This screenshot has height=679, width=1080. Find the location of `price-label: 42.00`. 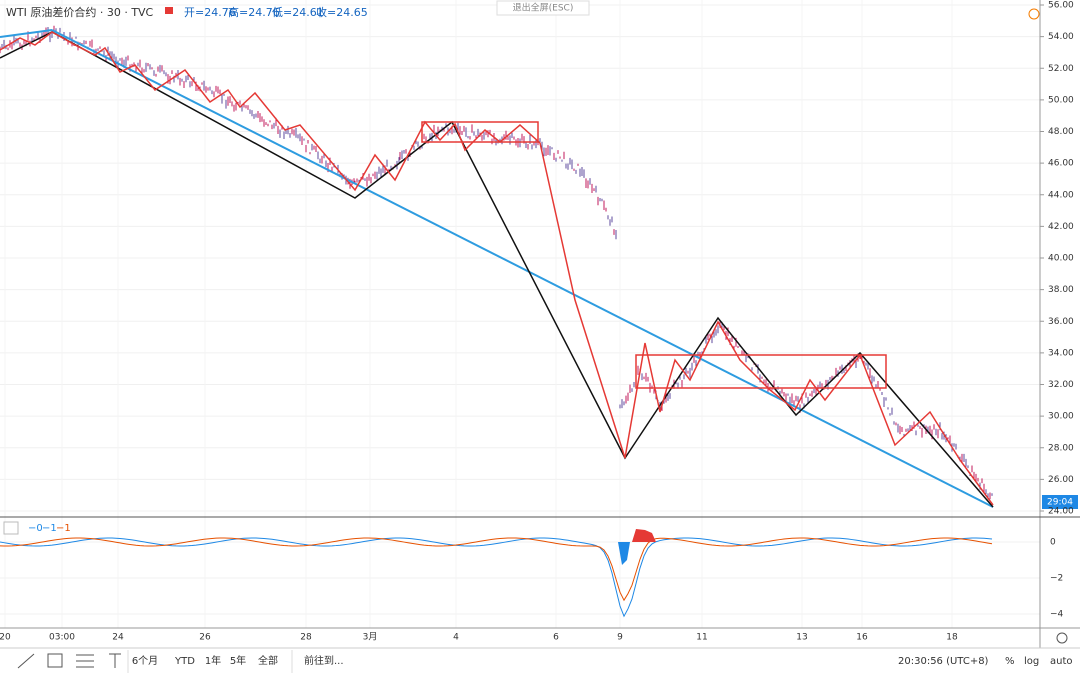

price-label: 42.00 is located at coordinates (1061, 227).